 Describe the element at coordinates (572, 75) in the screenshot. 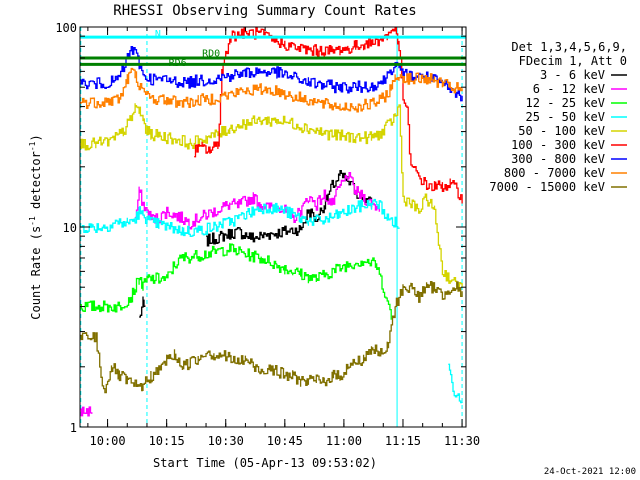

I see `legend-label-0: 3 - 6 keV` at that location.